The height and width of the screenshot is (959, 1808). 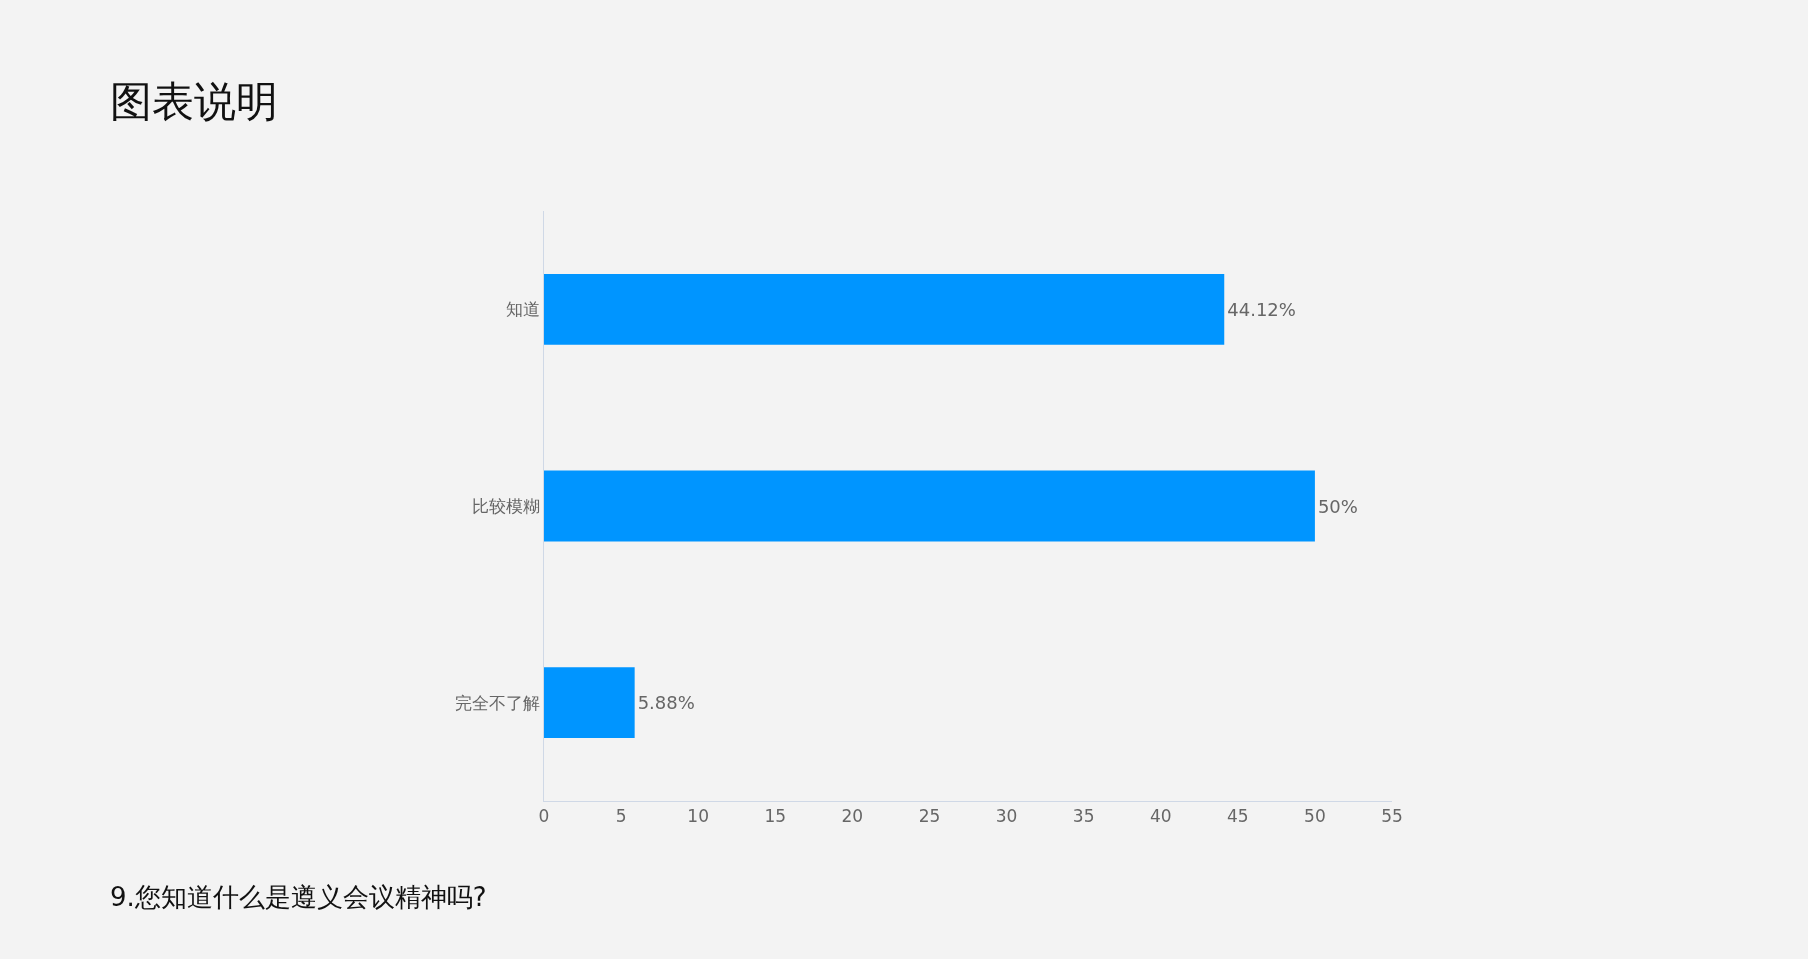 I want to click on x-tick-label: 15, so click(x=775, y=816).